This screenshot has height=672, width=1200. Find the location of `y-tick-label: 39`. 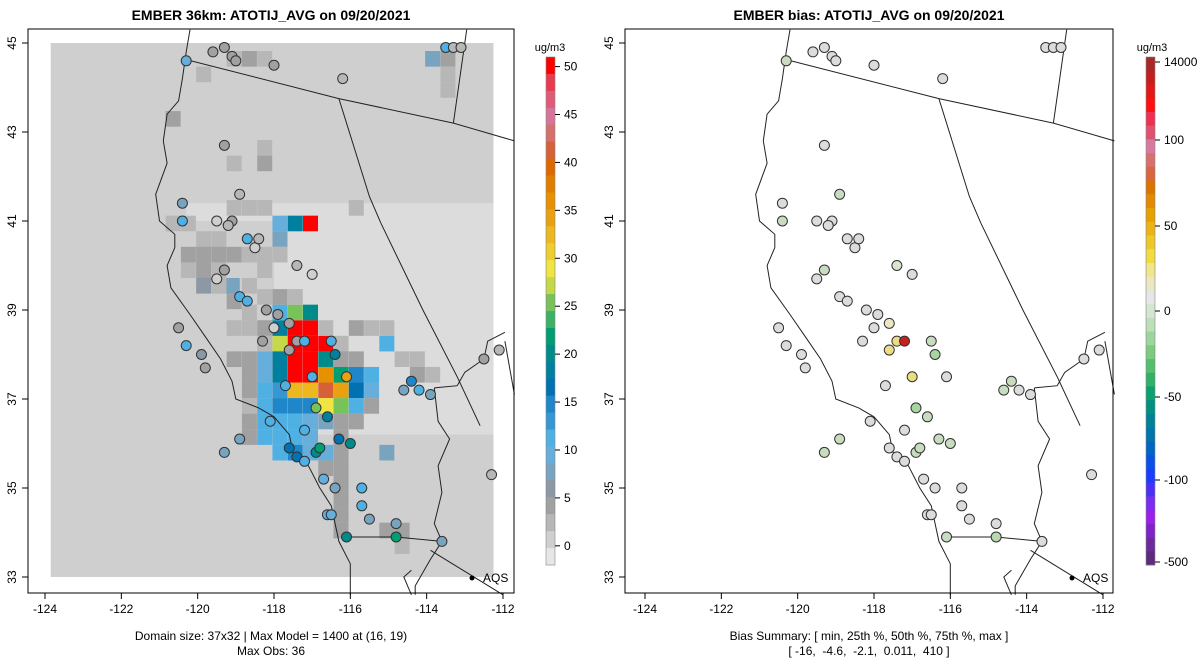

y-tick-label: 39 is located at coordinates (609, 310).